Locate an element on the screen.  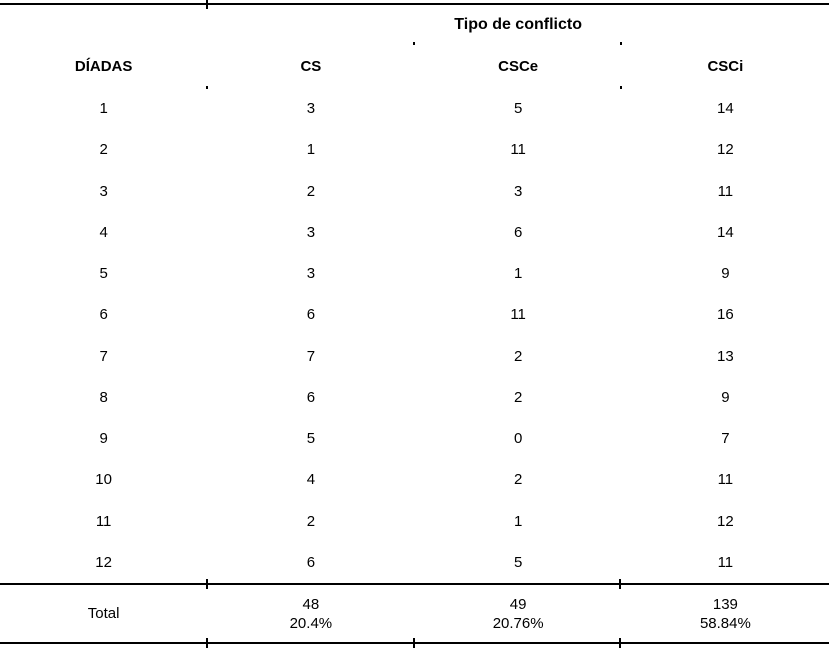
total-cell-csci: 139 58.84% is located at coordinates (725, 613).